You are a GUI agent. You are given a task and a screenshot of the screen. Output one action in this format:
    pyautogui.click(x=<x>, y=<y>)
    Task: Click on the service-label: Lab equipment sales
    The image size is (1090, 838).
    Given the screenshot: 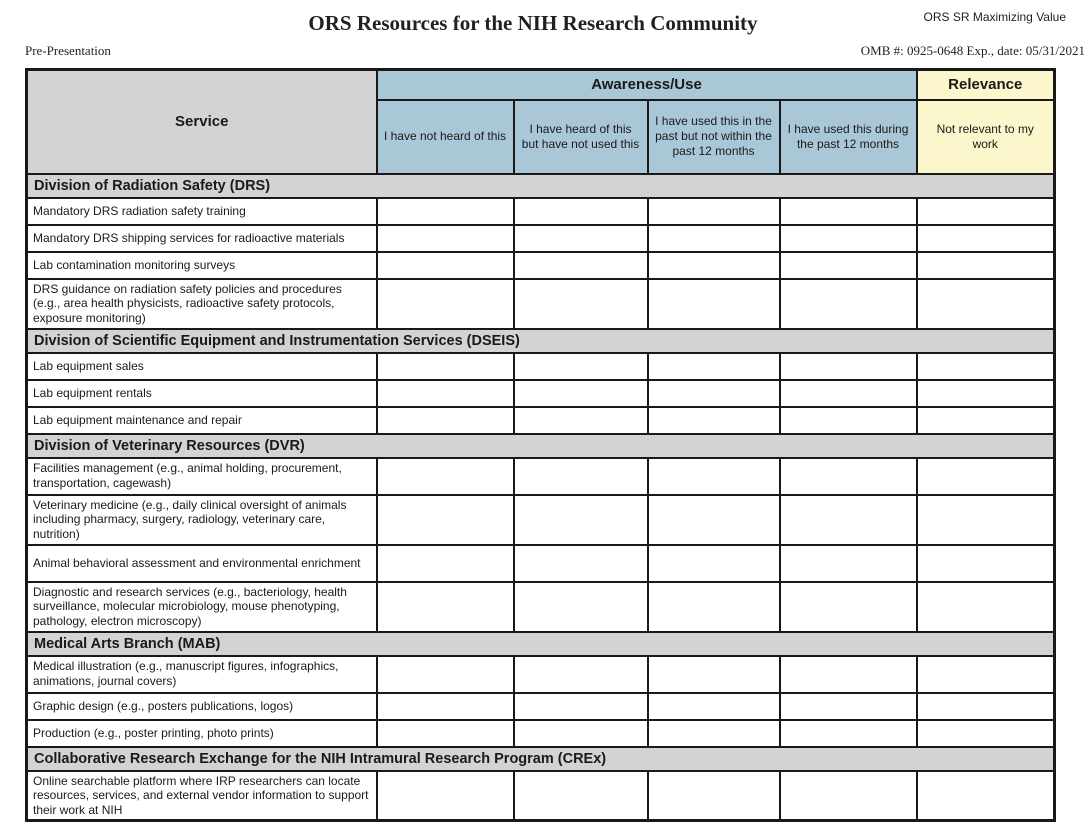 What is the action you would take?
    pyautogui.click(x=201, y=366)
    